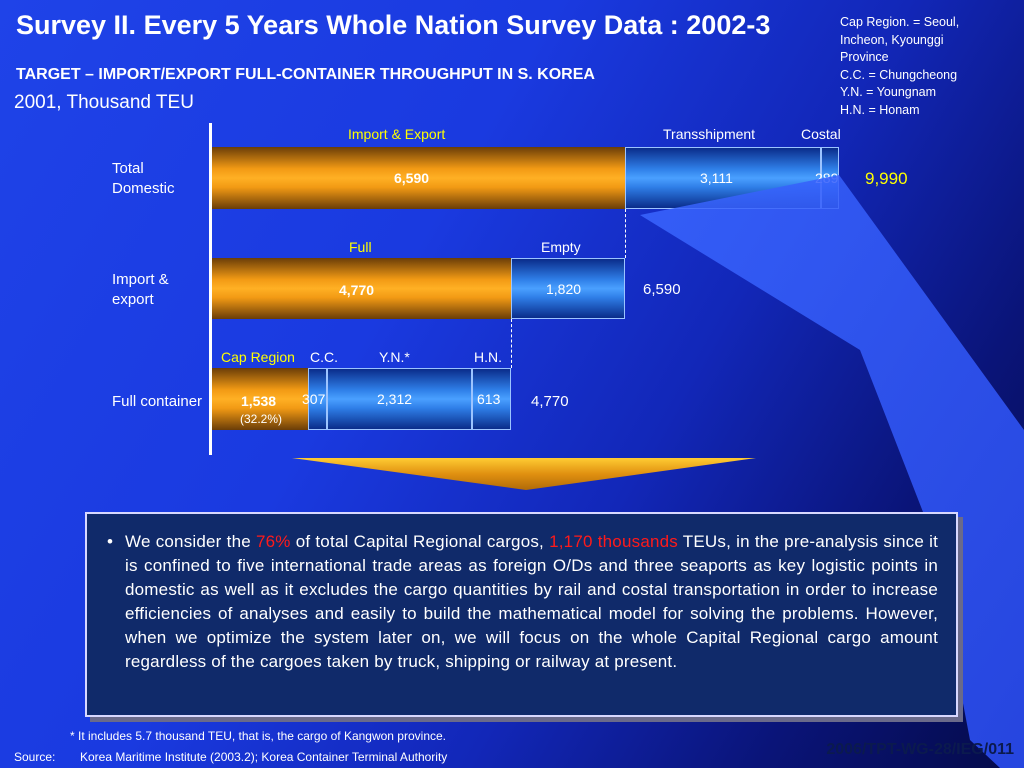  What do you see at coordinates (157, 401) in the screenshot?
I see `row-label-full-container: Full container` at bounding box center [157, 401].